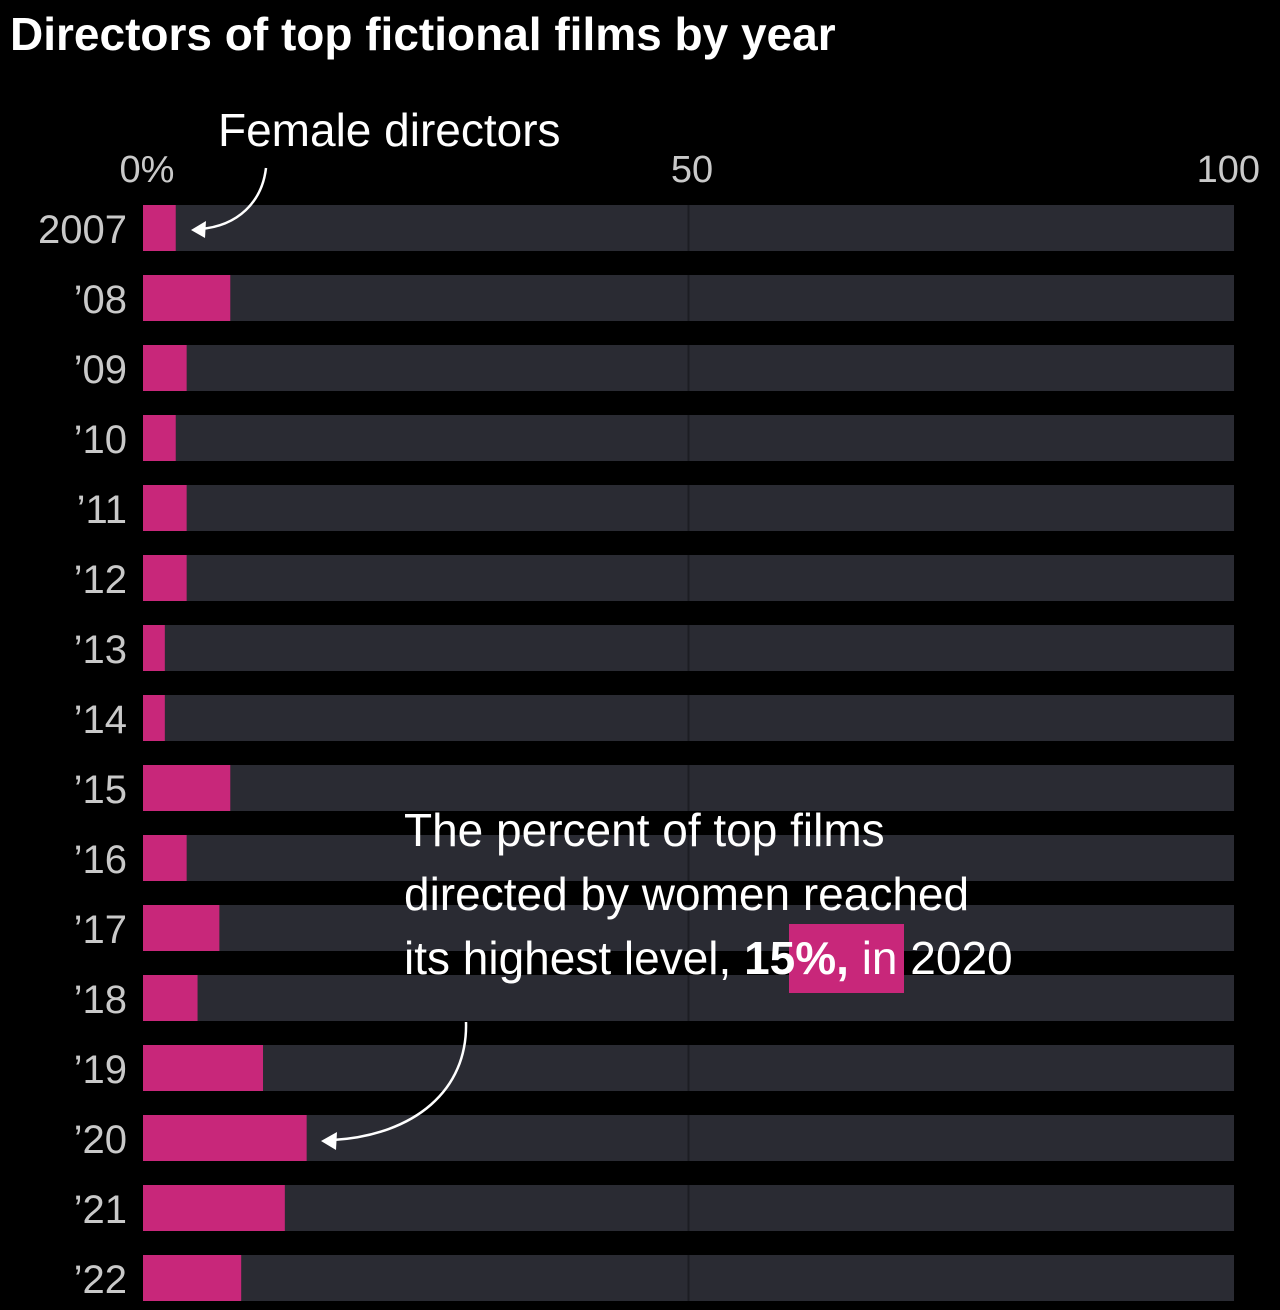  I want to click on category-label-8: ’15, so click(100, 790).